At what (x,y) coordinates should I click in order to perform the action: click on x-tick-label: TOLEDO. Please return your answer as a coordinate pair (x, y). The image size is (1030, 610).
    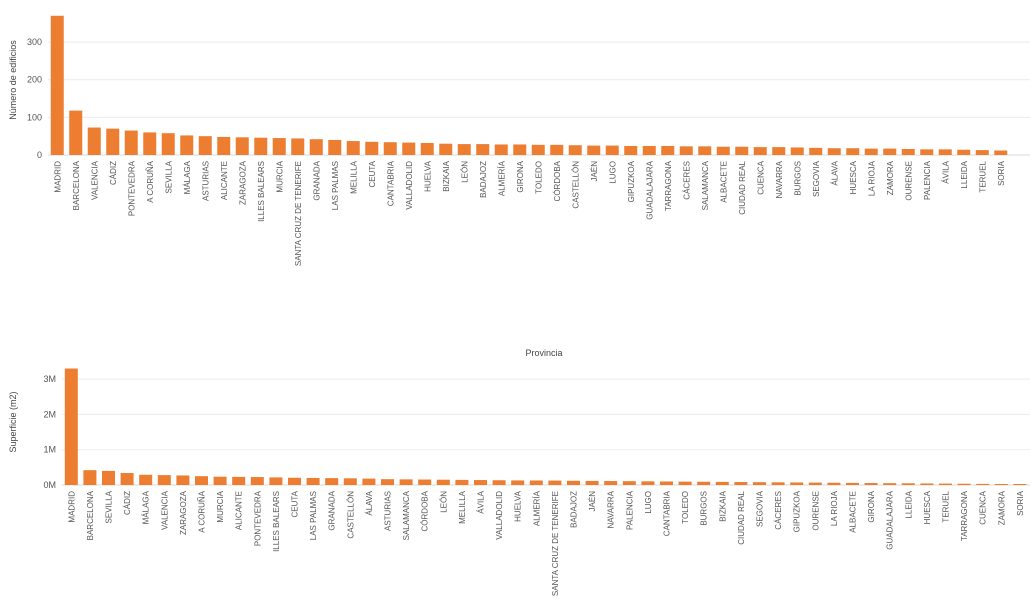
    Looking at the image, I should click on (685, 507).